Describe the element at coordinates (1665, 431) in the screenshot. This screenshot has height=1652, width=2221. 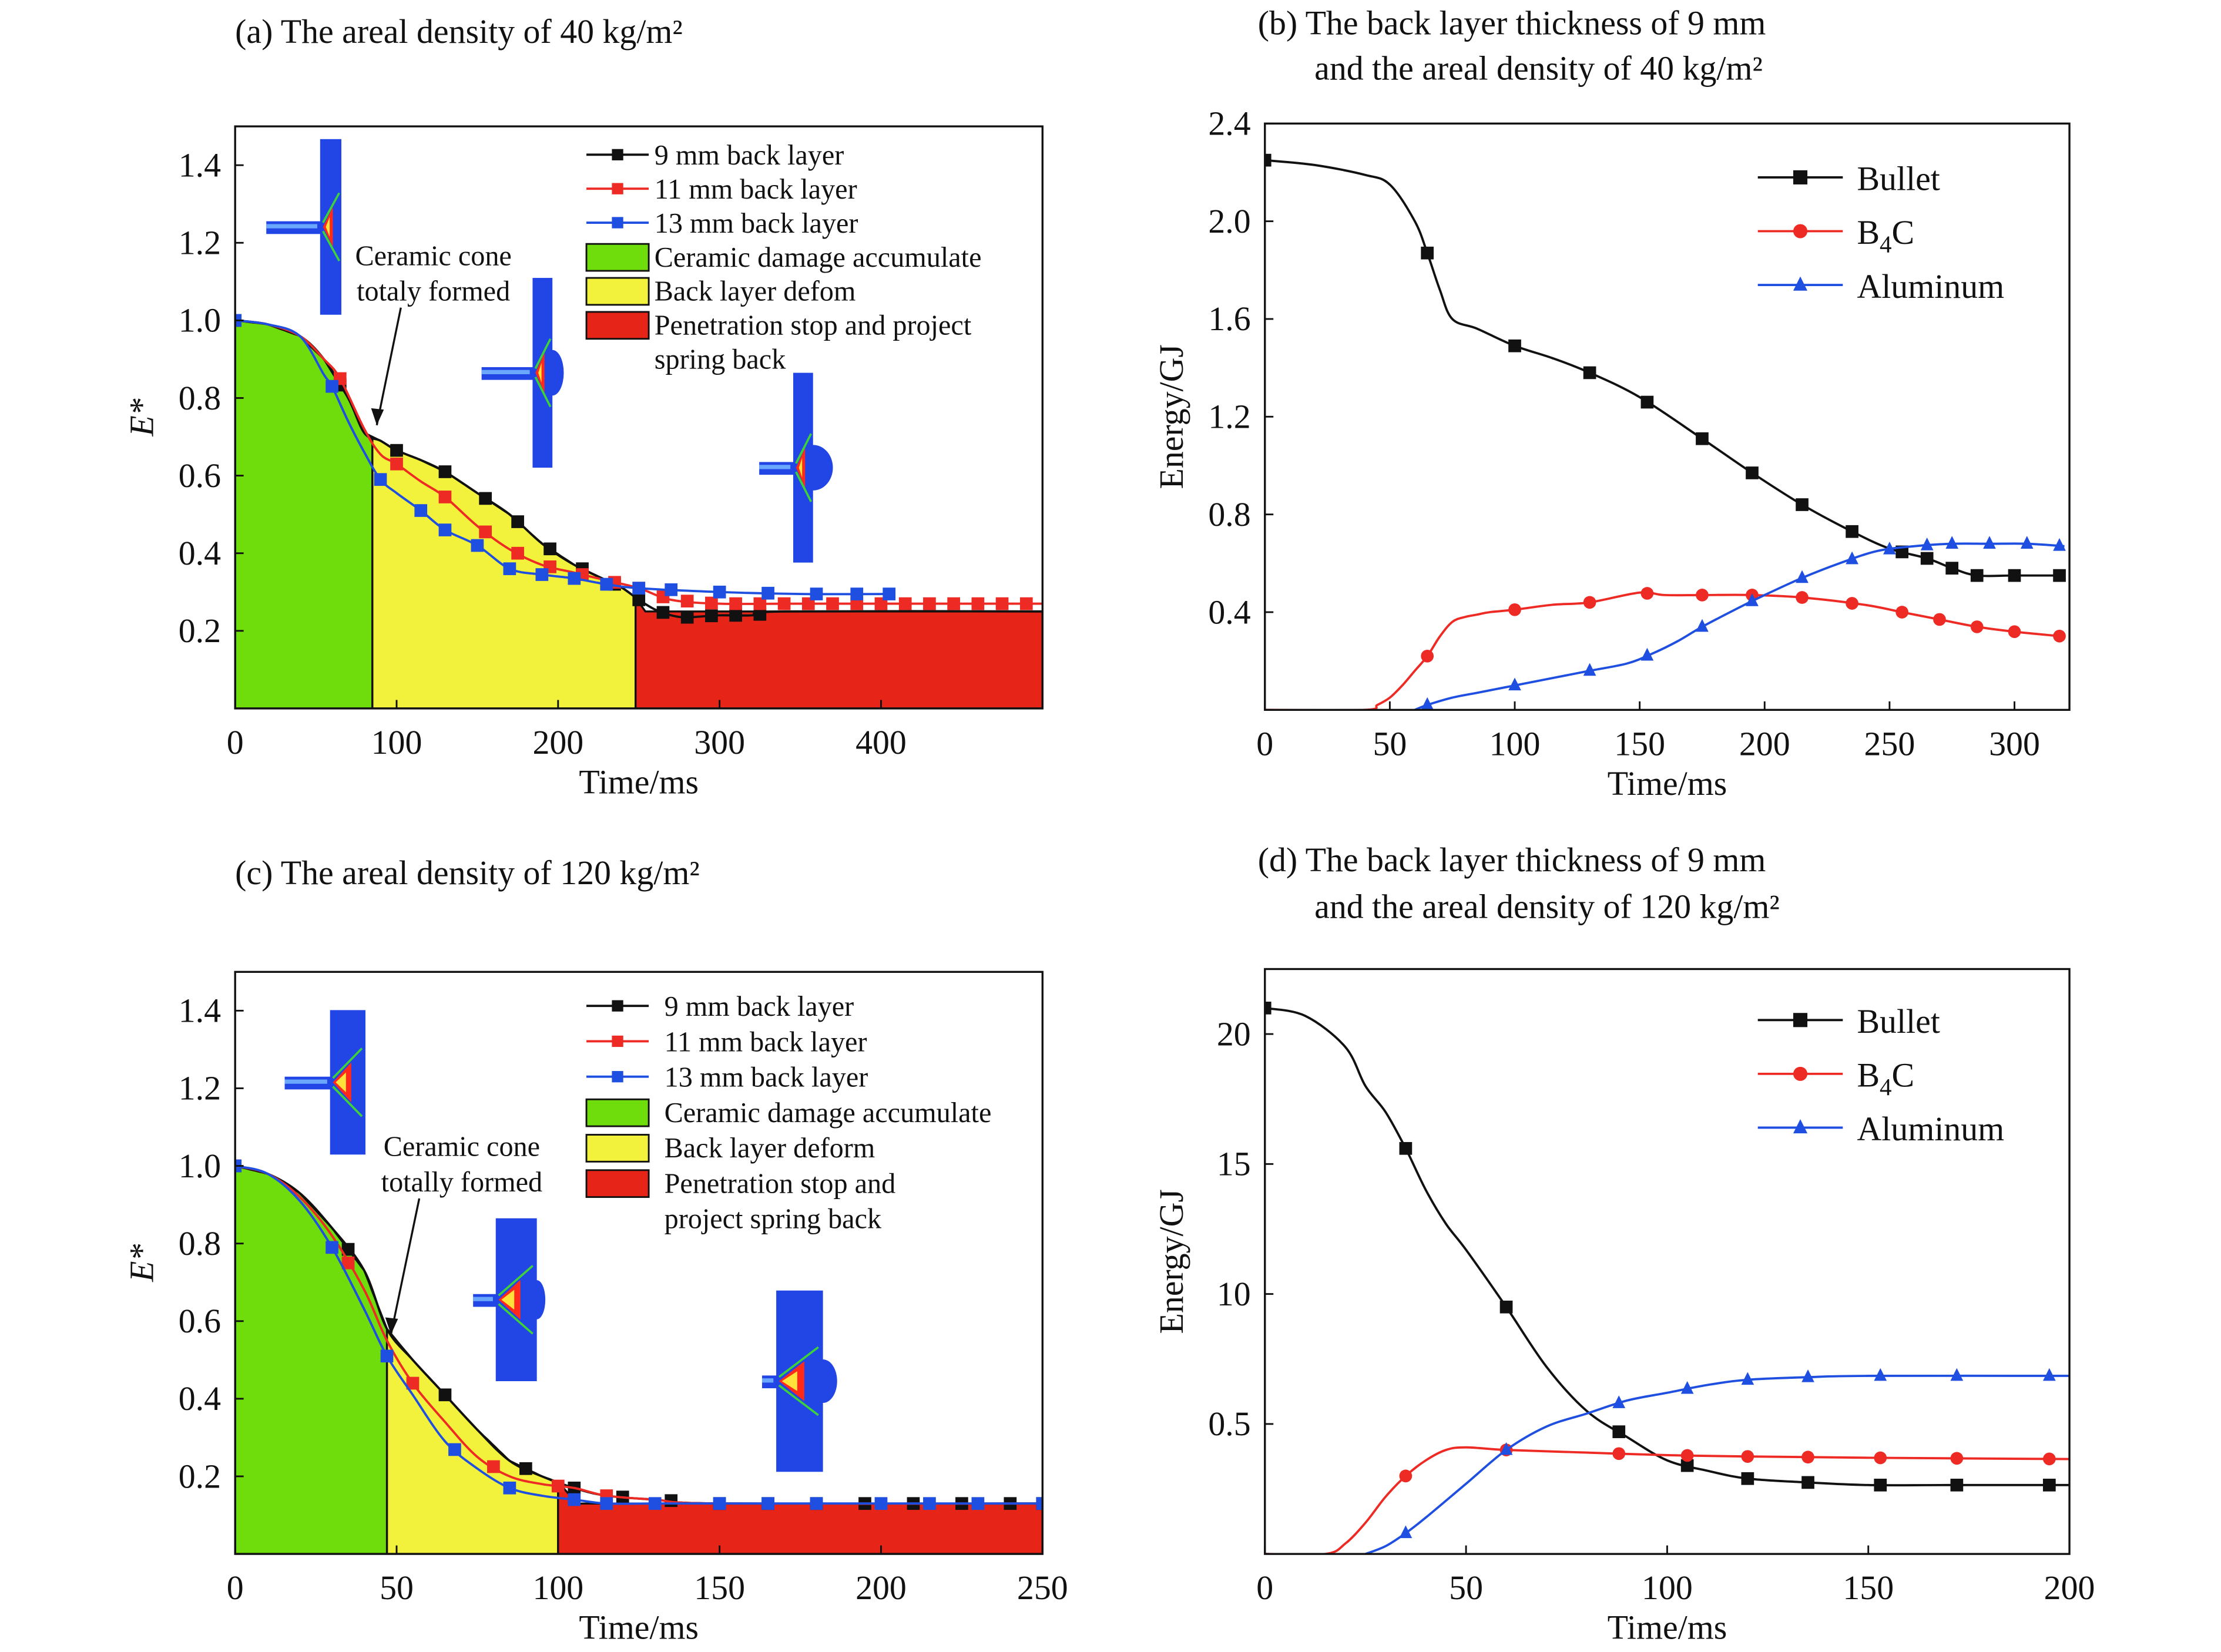
I see `plot-area-b` at that location.